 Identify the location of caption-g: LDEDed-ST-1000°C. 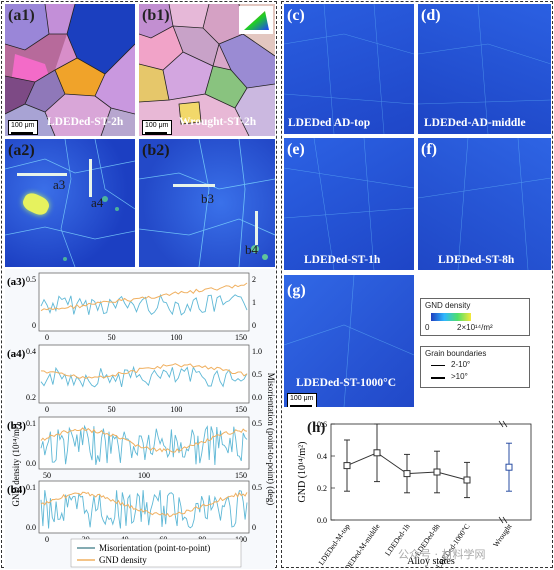
(346, 383).